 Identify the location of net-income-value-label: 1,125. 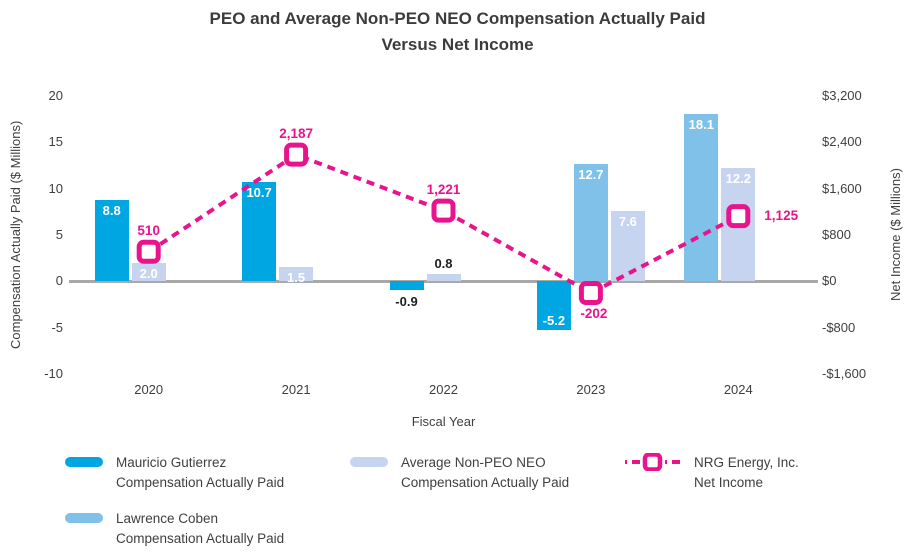
(781, 216).